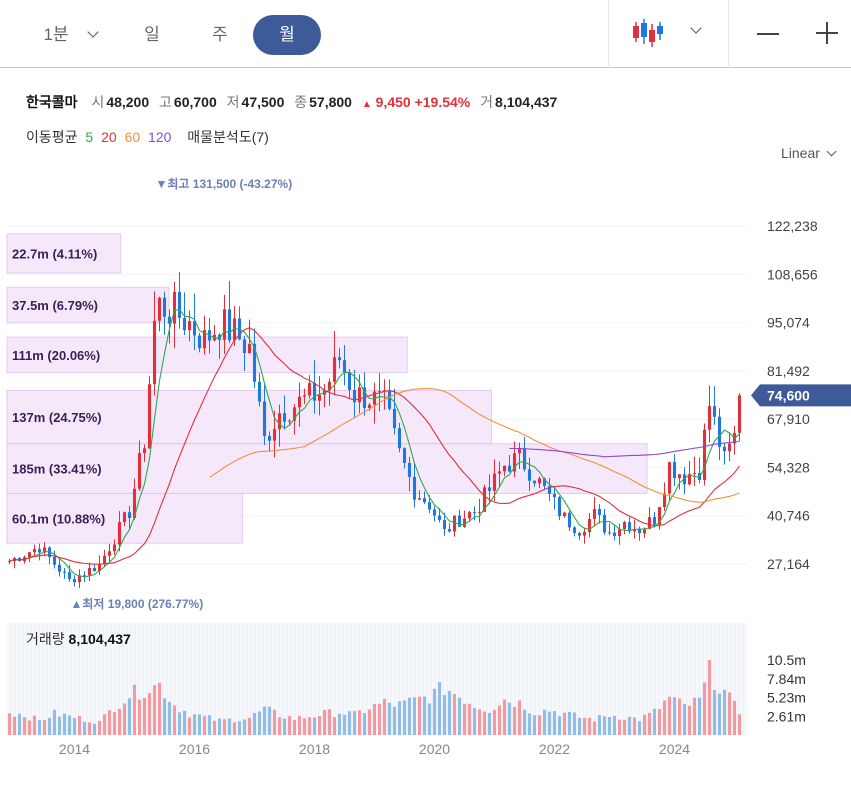  What do you see at coordinates (608, 34) in the screenshot?
I see `toolbar-divider` at bounding box center [608, 34].